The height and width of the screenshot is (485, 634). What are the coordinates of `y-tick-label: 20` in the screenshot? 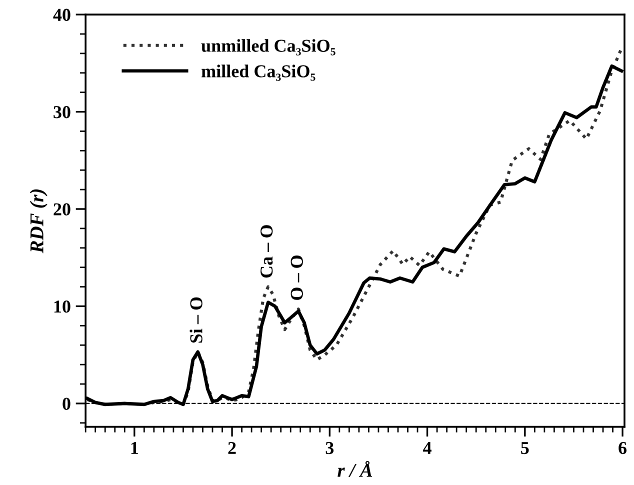 It's located at (62, 209).